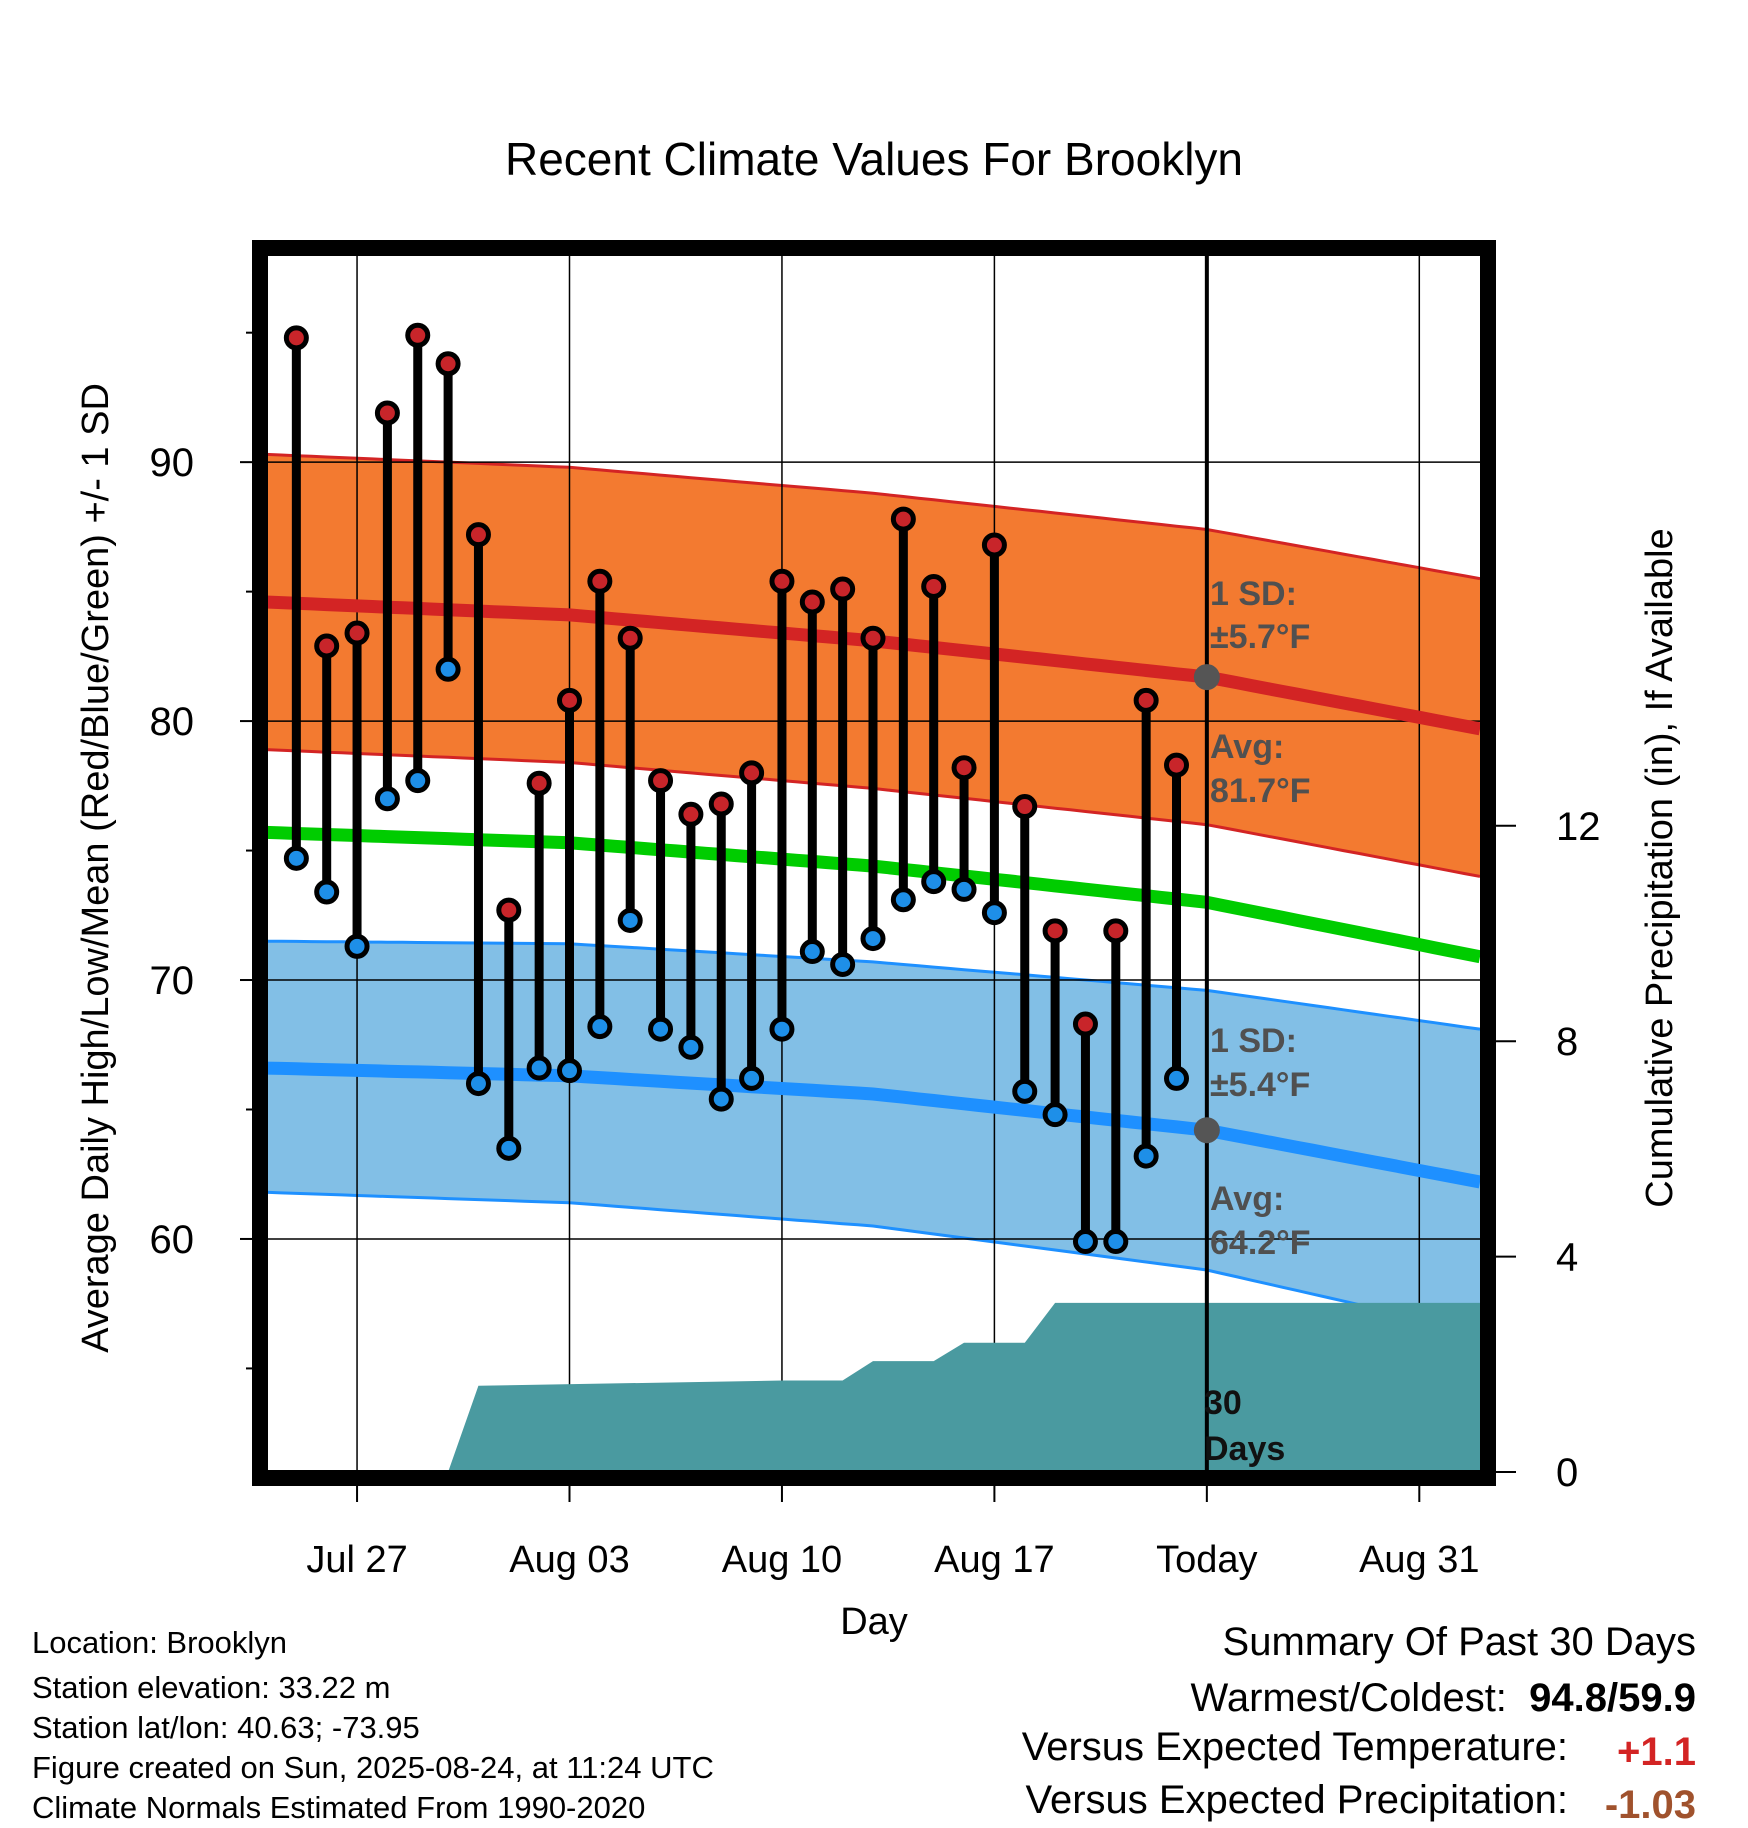 This screenshot has width=1748, height=1828. What do you see at coordinates (339, 1807) in the screenshot?
I see `footer-normals: Climate Normals Estimated From 1990-2020` at bounding box center [339, 1807].